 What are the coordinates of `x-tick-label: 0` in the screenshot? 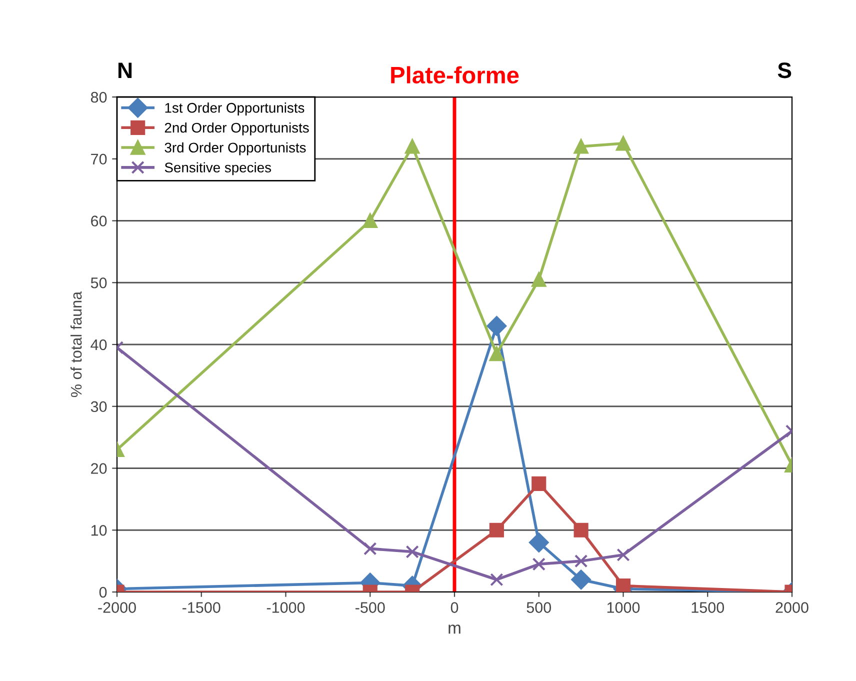 It's located at (454, 607).